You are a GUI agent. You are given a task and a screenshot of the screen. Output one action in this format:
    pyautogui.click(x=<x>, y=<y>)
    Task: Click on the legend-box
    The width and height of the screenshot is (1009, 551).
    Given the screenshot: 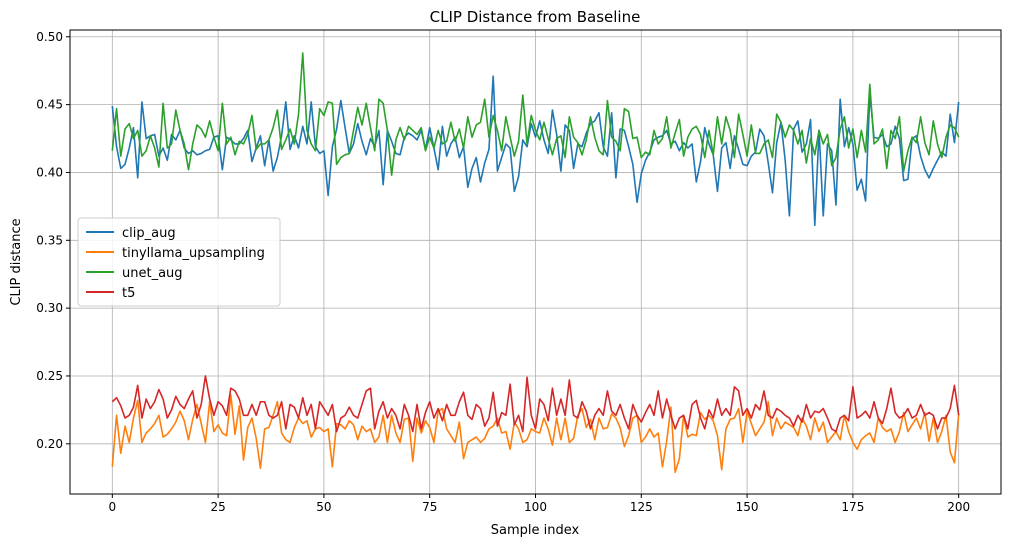 What is the action you would take?
    pyautogui.click(x=179, y=262)
    